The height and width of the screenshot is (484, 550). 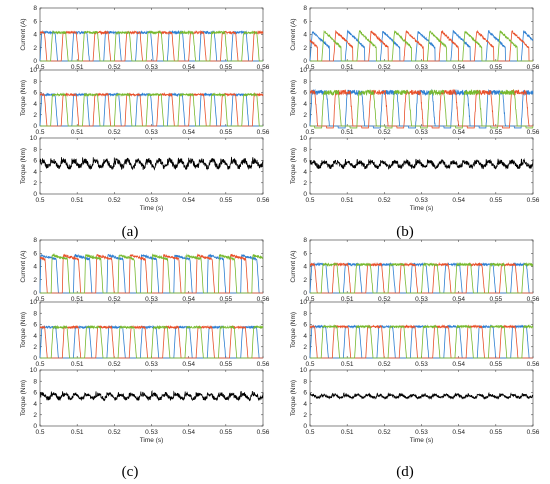 What do you see at coordinates (152, 208) in the screenshot?
I see `x-axis-label: Time (s)` at bounding box center [152, 208].